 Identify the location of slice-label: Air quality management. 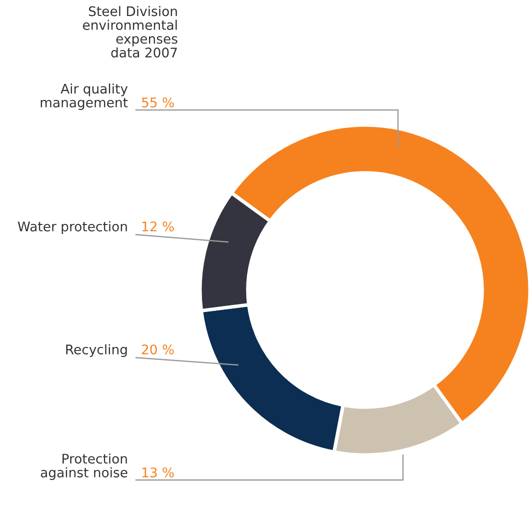
(84, 96).